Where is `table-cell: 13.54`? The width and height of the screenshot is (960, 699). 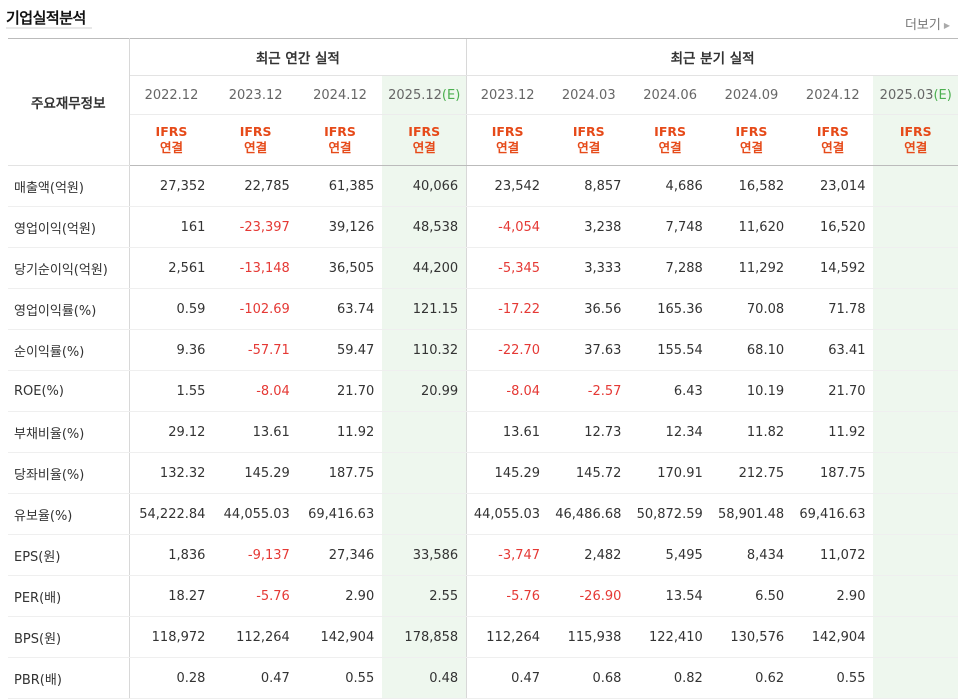
table-cell: 13.54 is located at coordinates (670, 596).